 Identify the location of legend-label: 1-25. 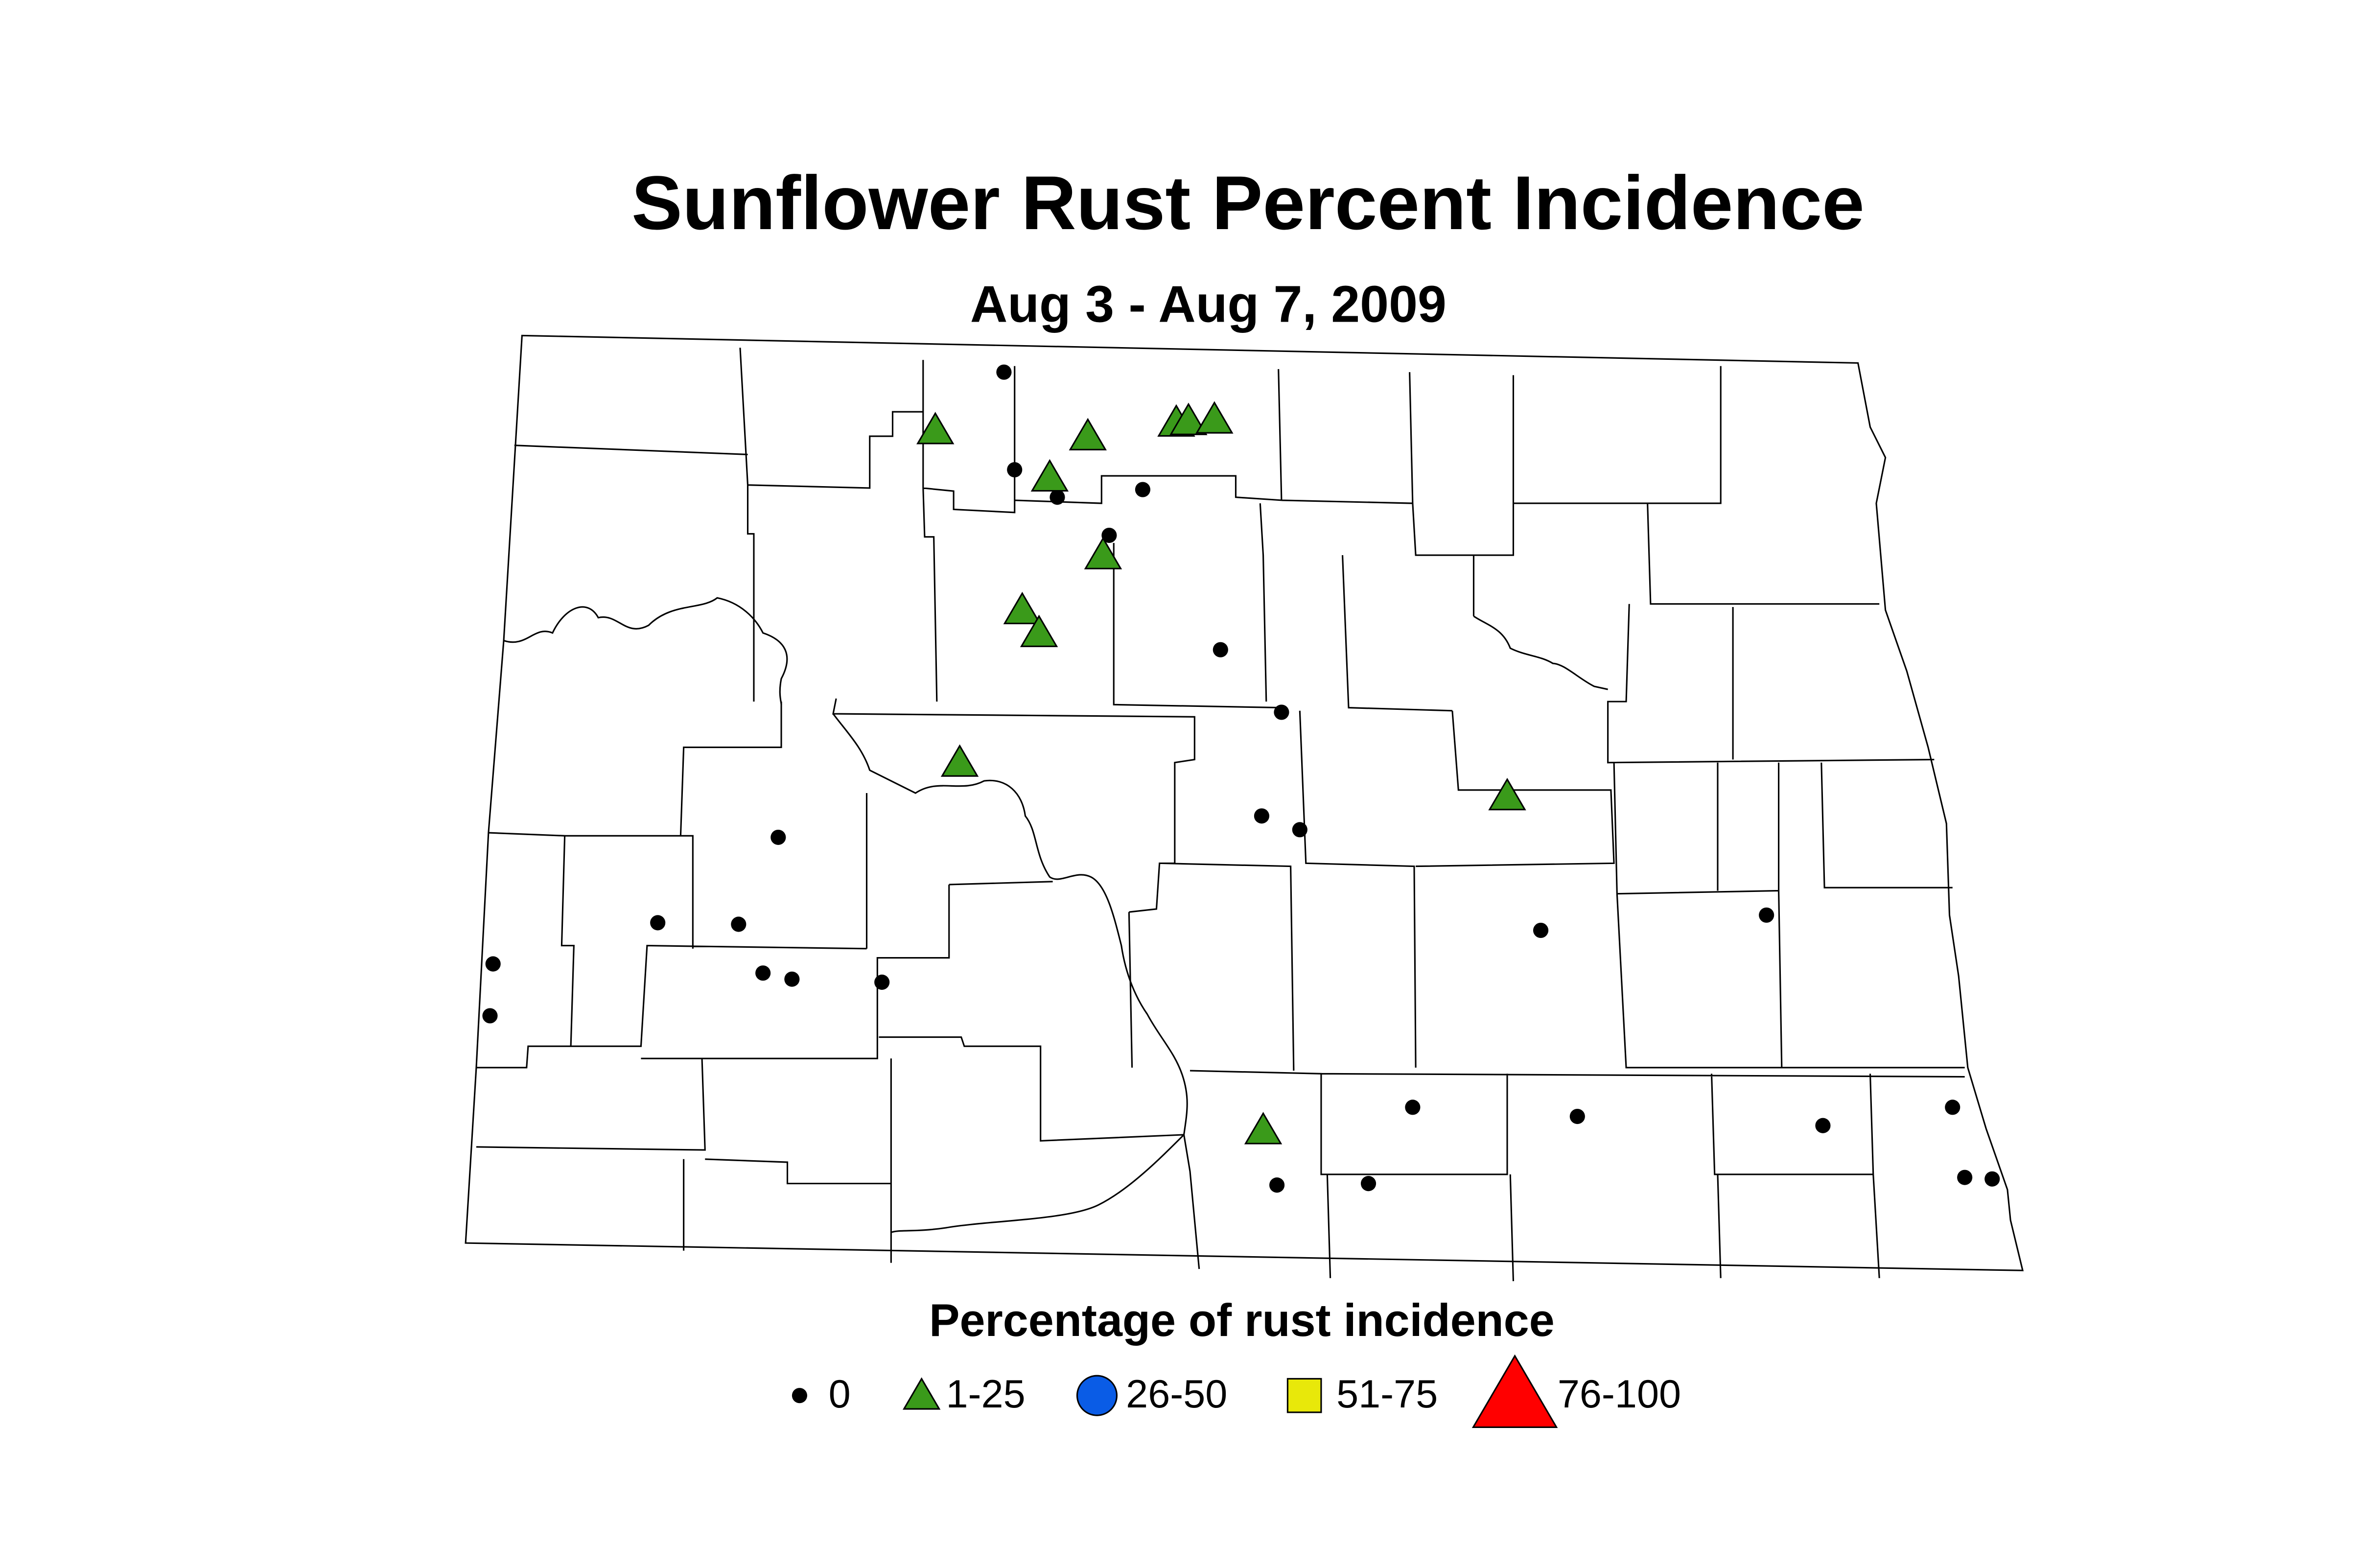
(986, 1394).